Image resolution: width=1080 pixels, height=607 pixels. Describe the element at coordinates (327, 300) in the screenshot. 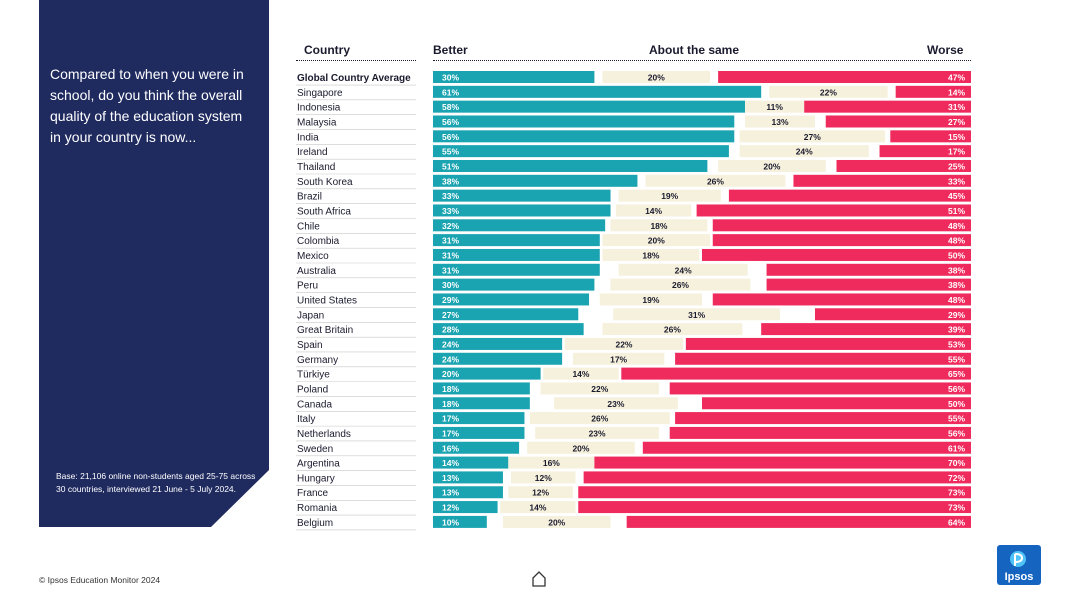

I see `country-label: United States` at that location.